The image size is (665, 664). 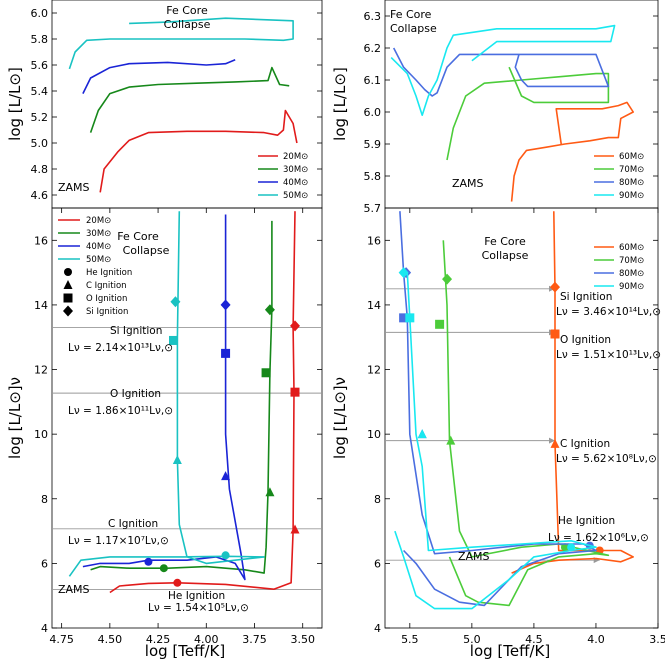 What do you see at coordinates (133, 524) in the screenshot?
I see `c-ignition-label: C Ignition` at bounding box center [133, 524].